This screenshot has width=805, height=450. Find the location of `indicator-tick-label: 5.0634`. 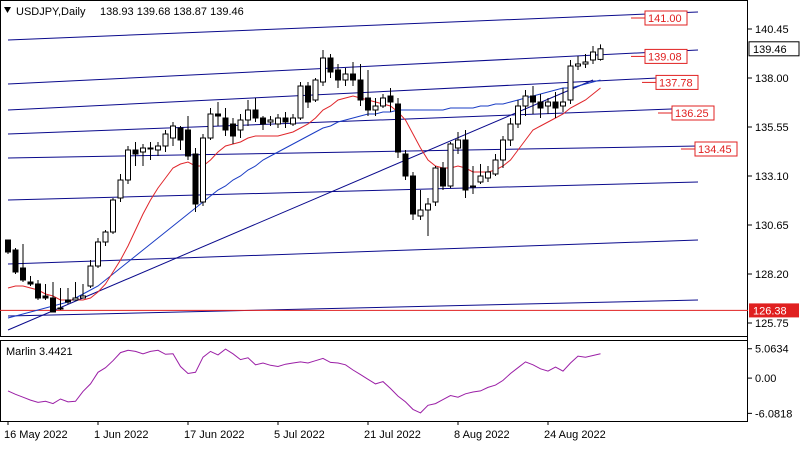

indicator-tick-label: 5.0634 is located at coordinates (772, 350).